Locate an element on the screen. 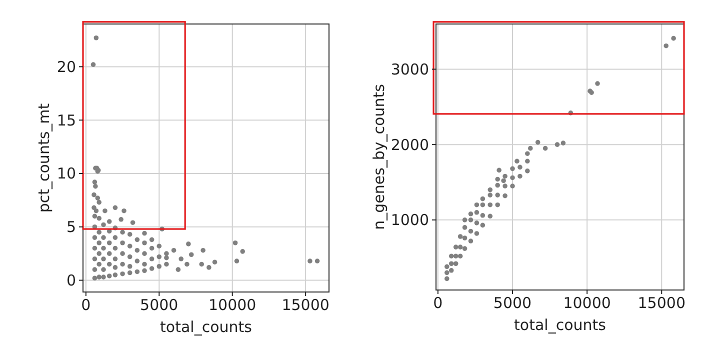 The width and height of the screenshot is (727, 348). y-tick-label: 3000 is located at coordinates (409, 69).